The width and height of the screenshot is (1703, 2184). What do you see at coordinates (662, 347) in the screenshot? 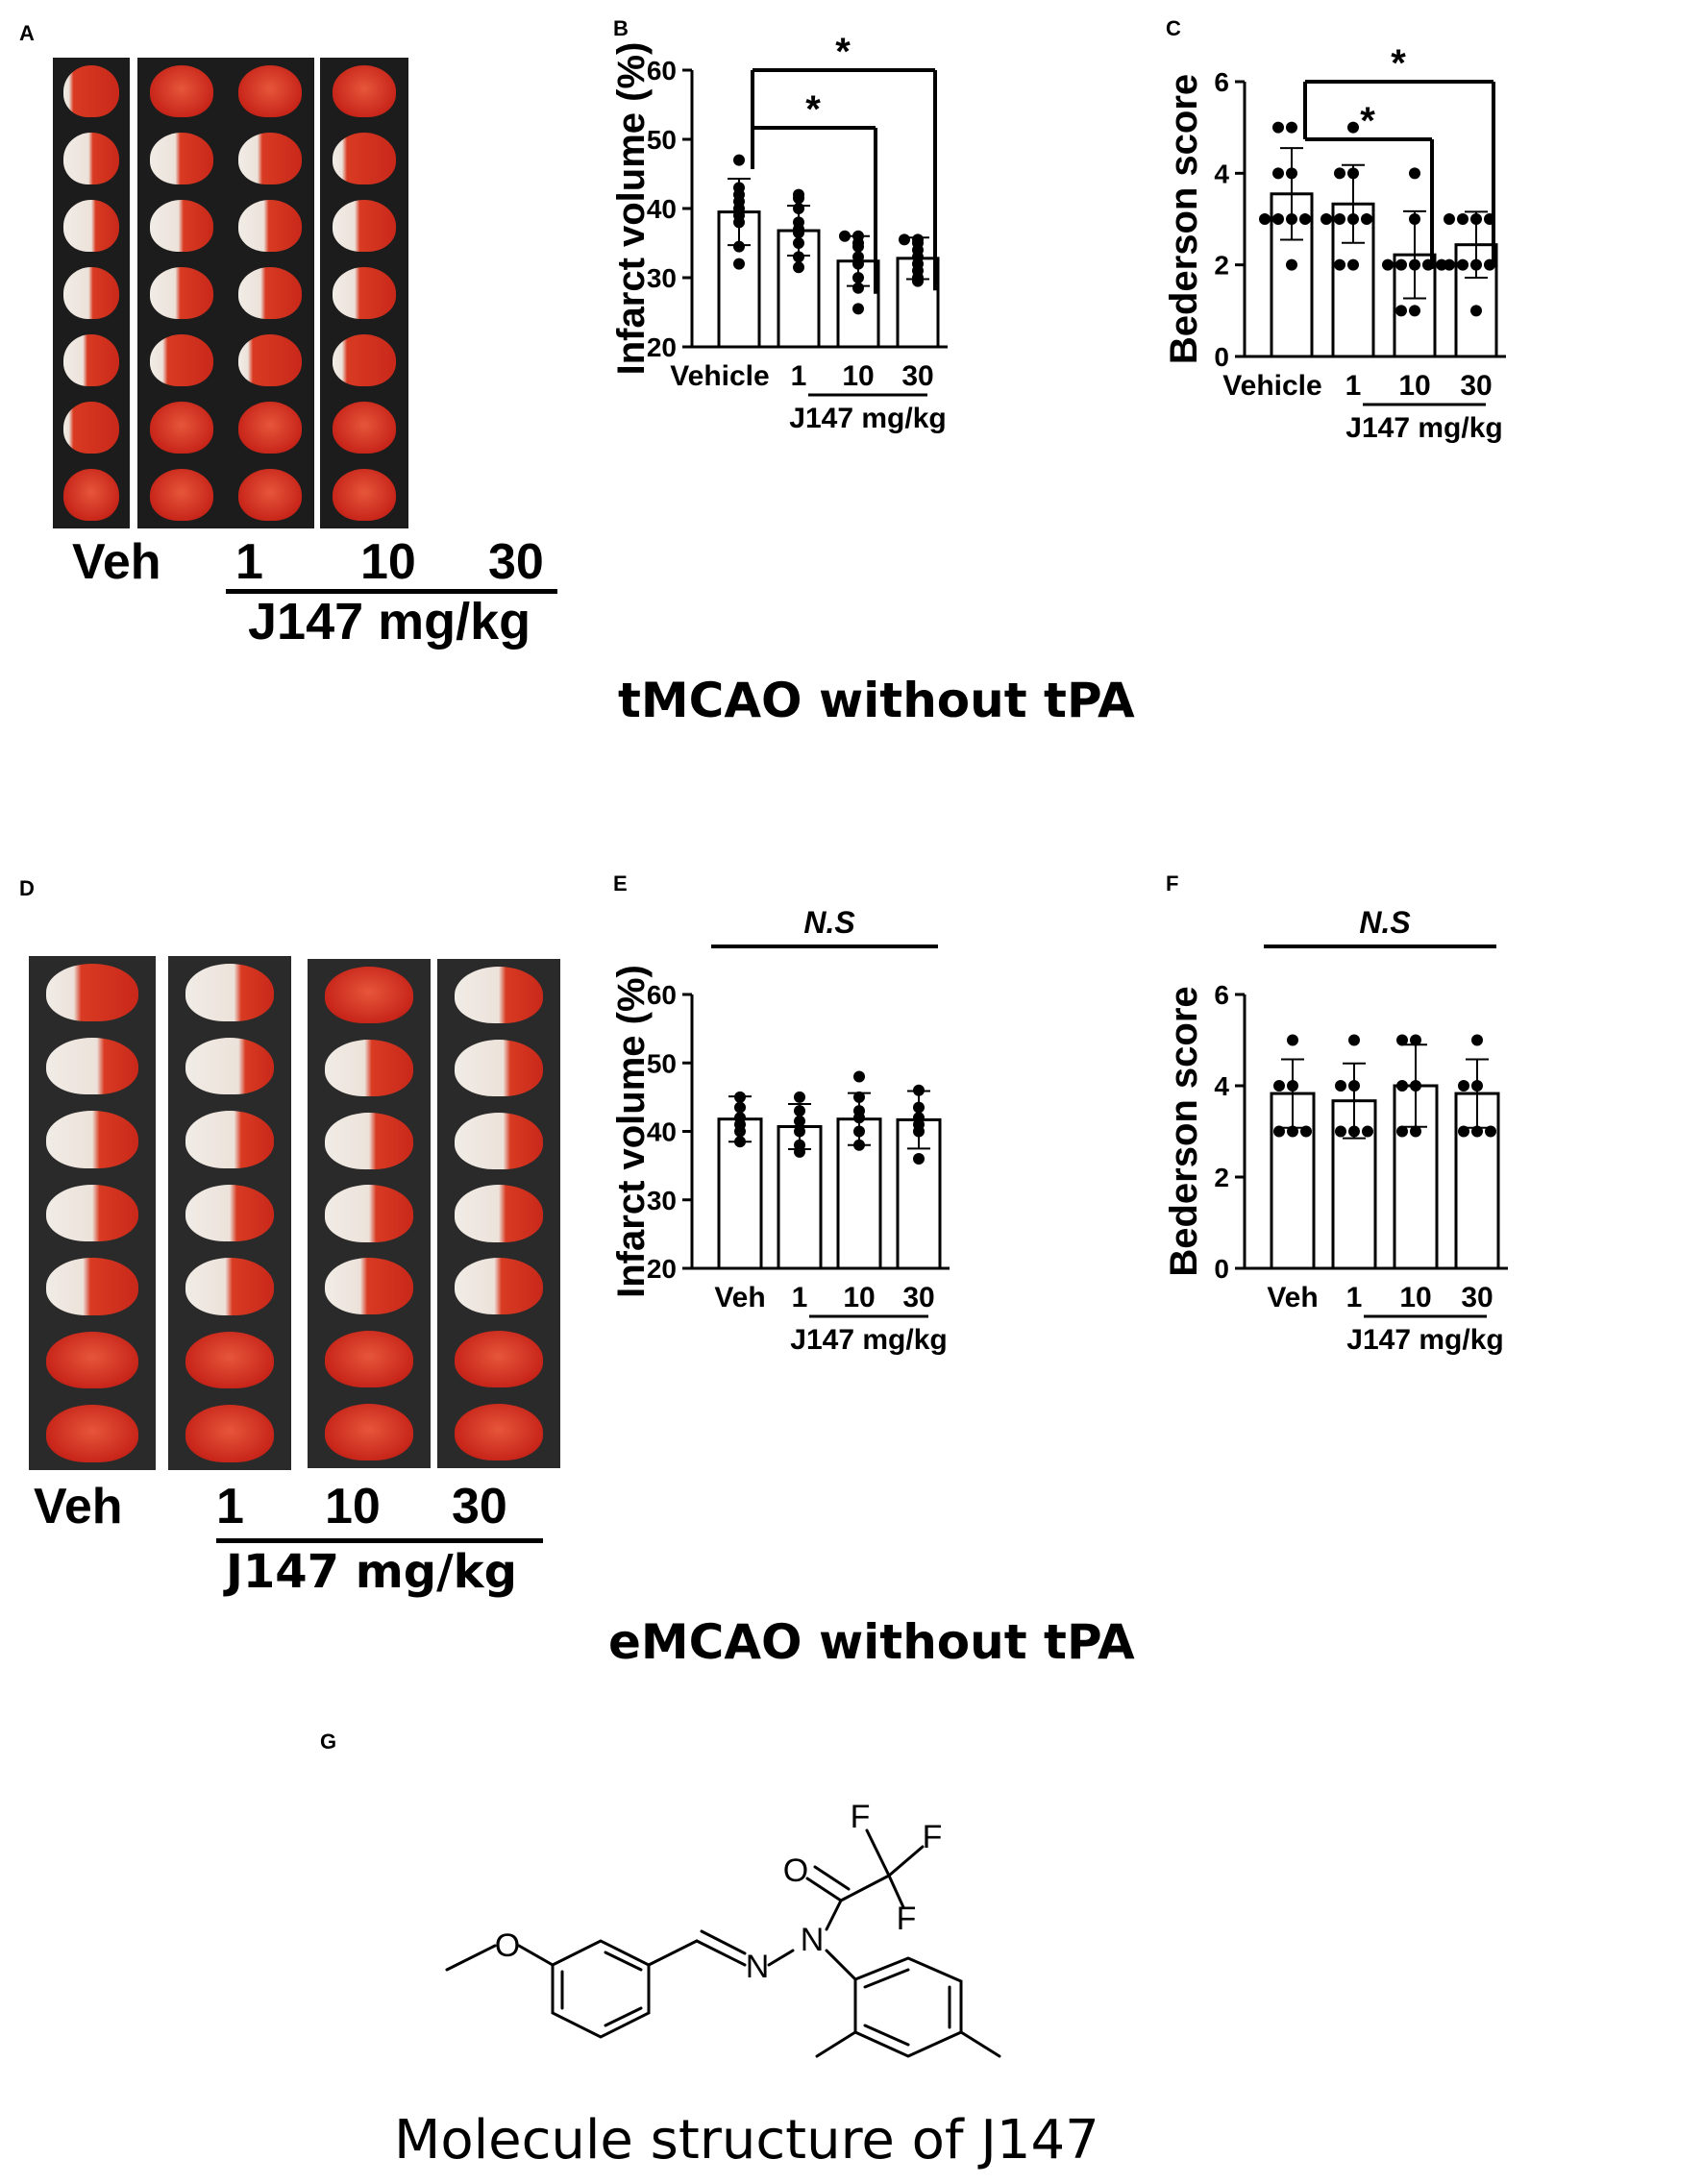
I see `y-tick-label: 20` at bounding box center [662, 347].